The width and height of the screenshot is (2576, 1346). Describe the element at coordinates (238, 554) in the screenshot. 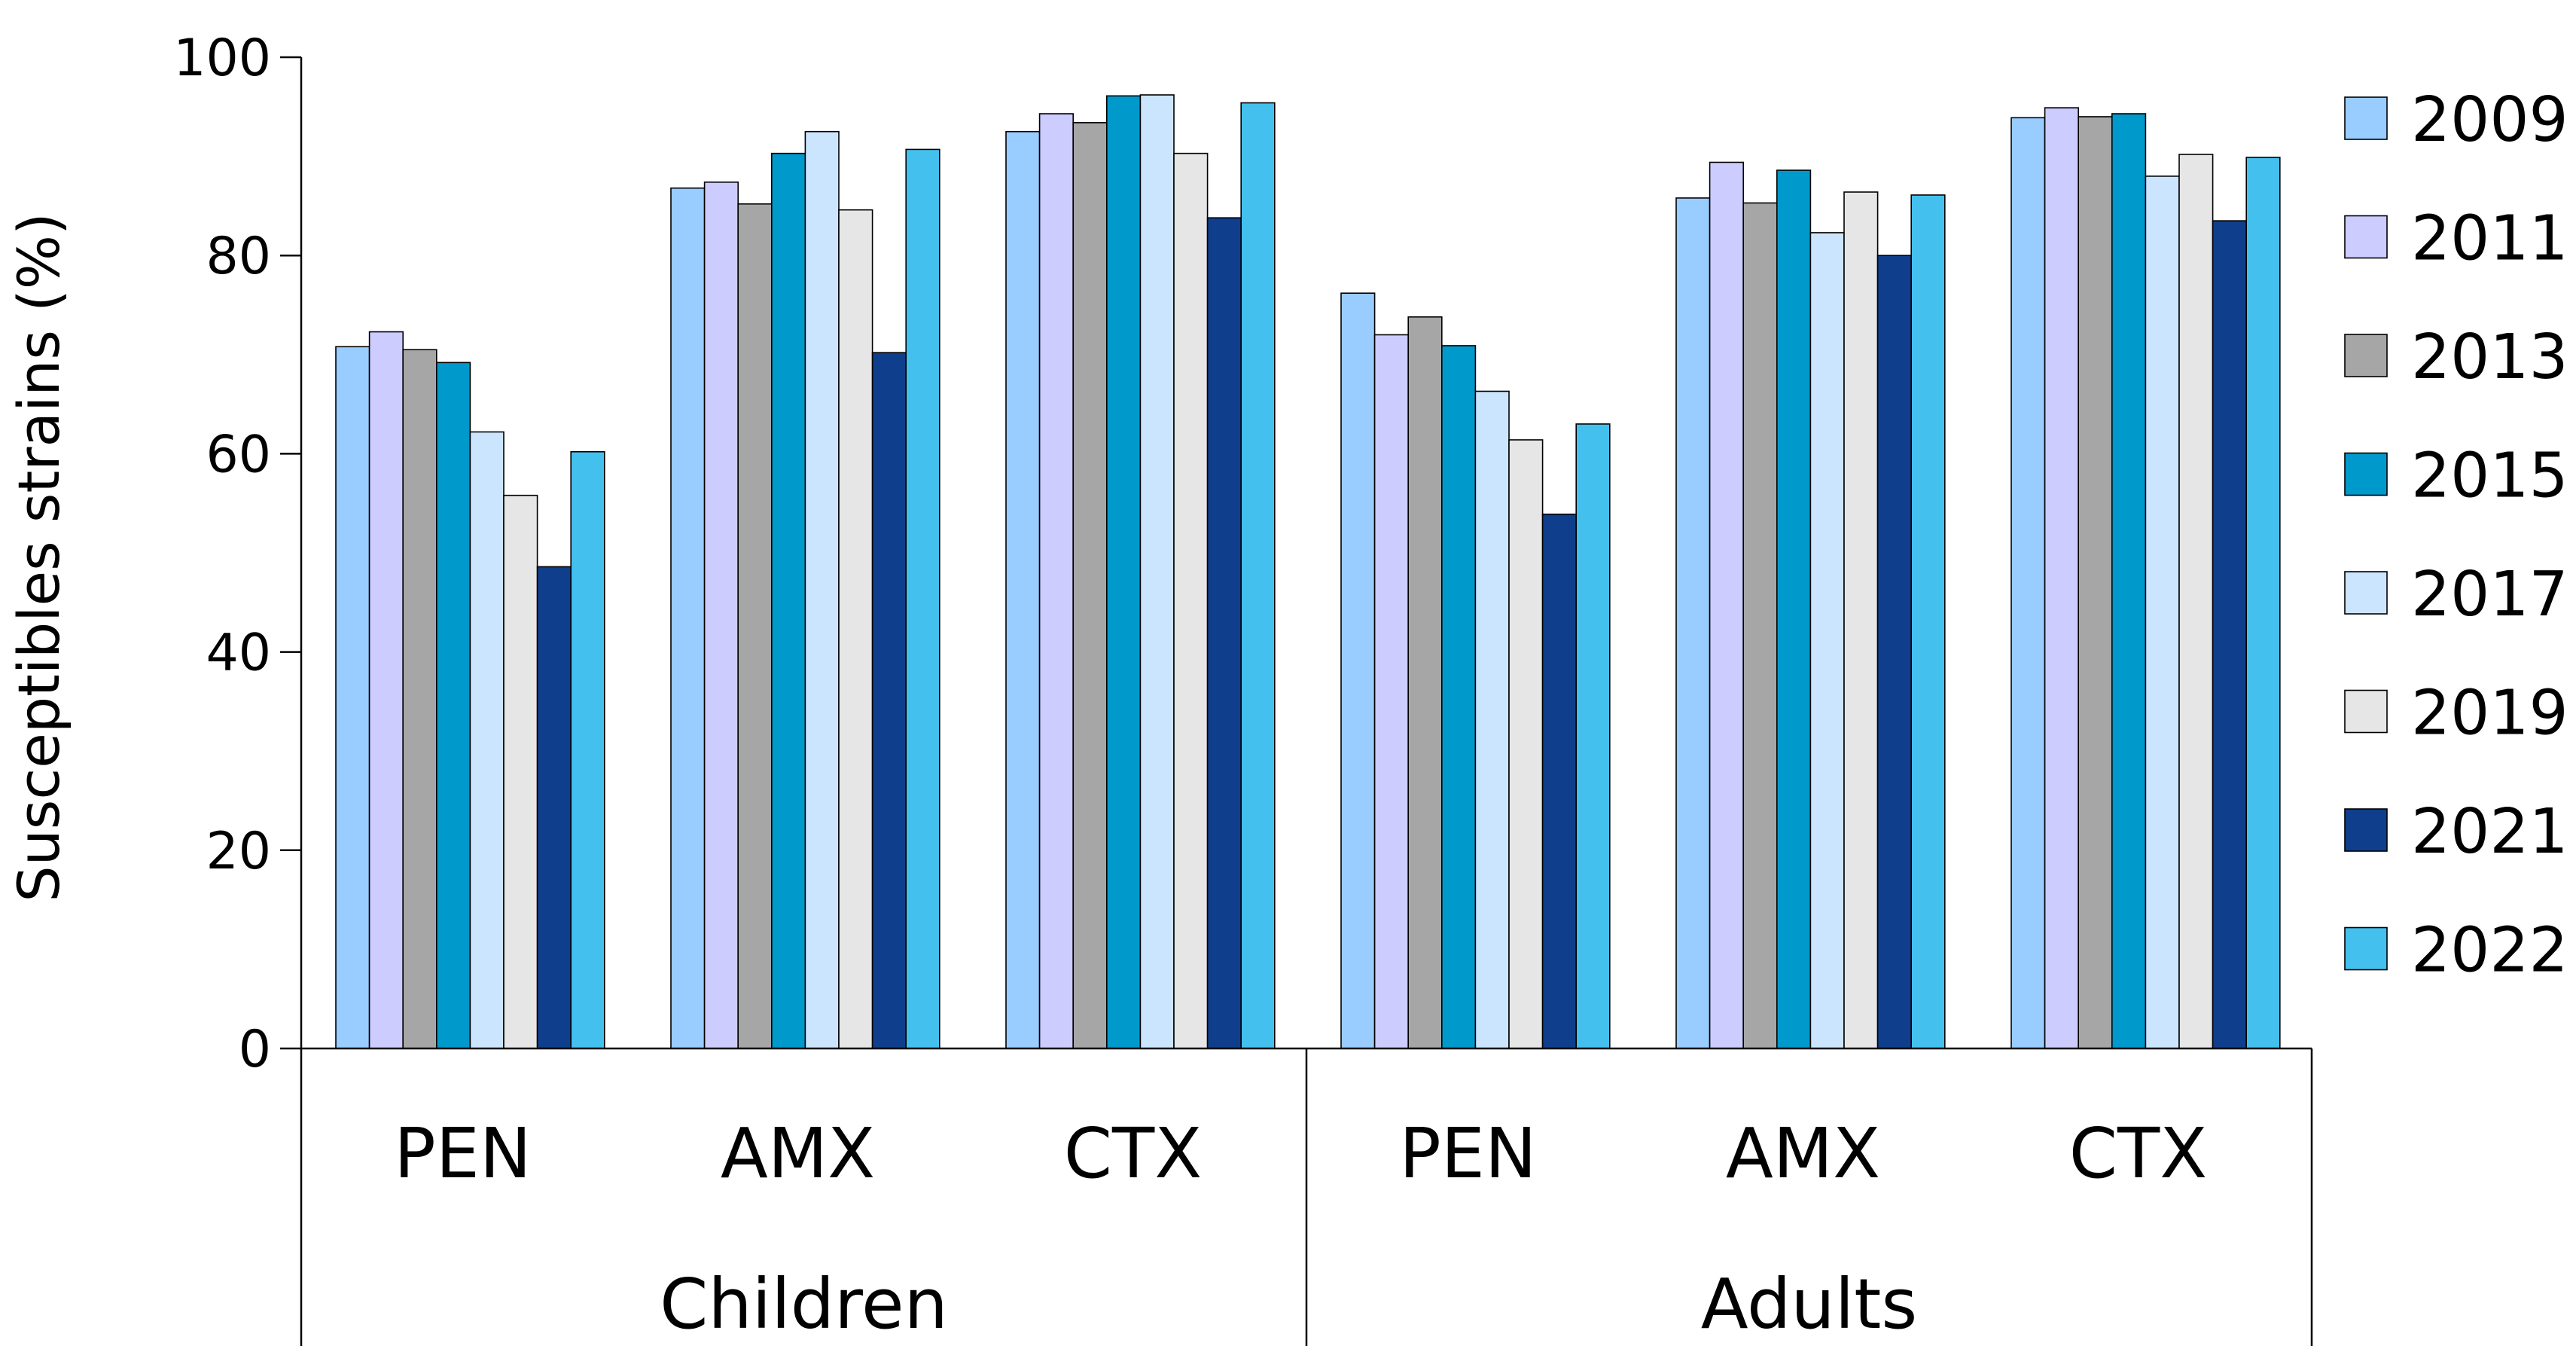

I see `y-axis: 0 20 40 60 80 100` at that location.